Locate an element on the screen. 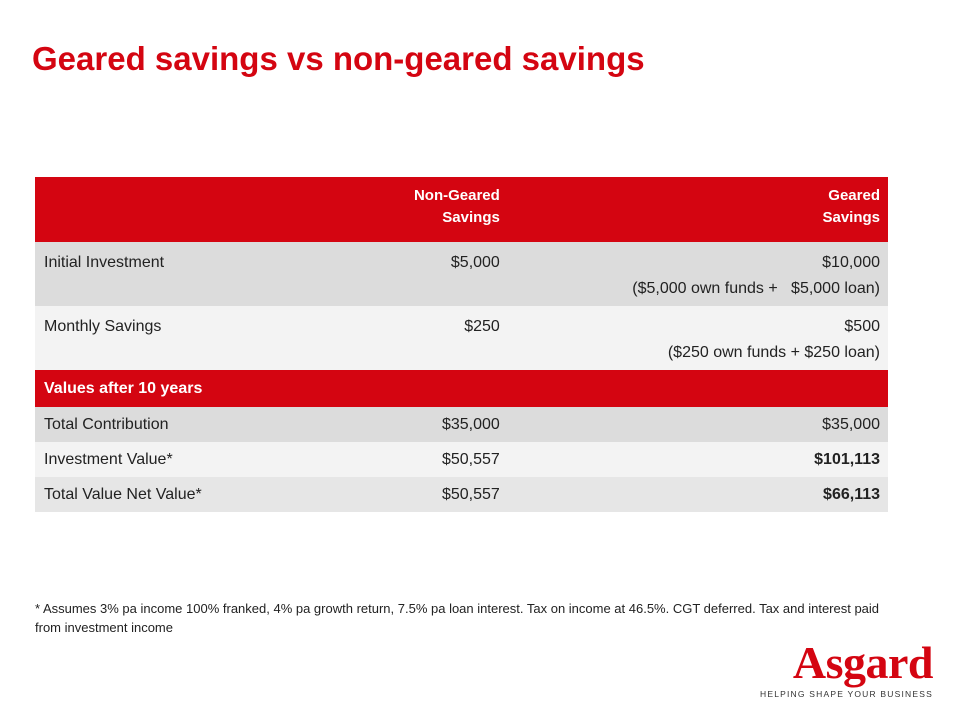  header-non-geared: Non-Geared Savings is located at coordinates (374, 209).